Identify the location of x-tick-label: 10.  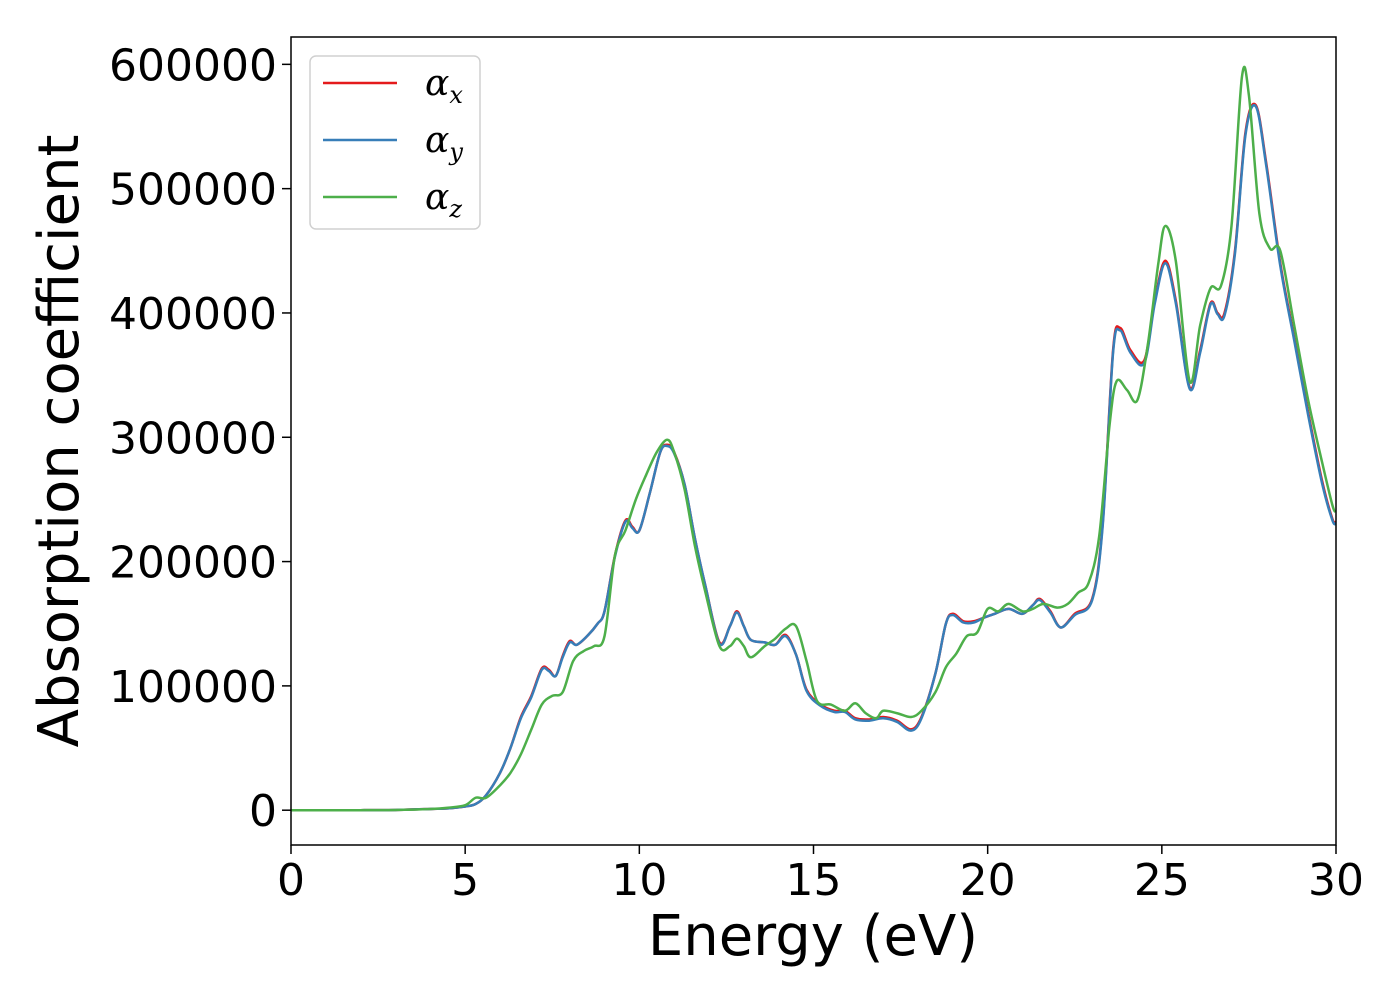
(639, 880).